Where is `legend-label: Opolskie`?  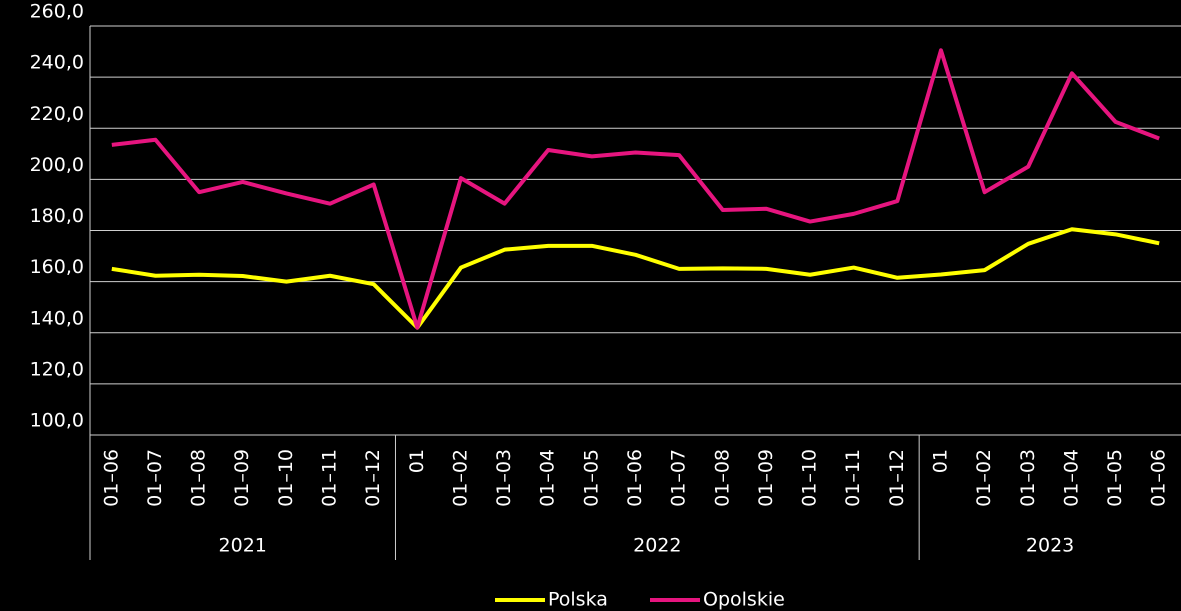
legend-label: Opolskie is located at coordinates (744, 600).